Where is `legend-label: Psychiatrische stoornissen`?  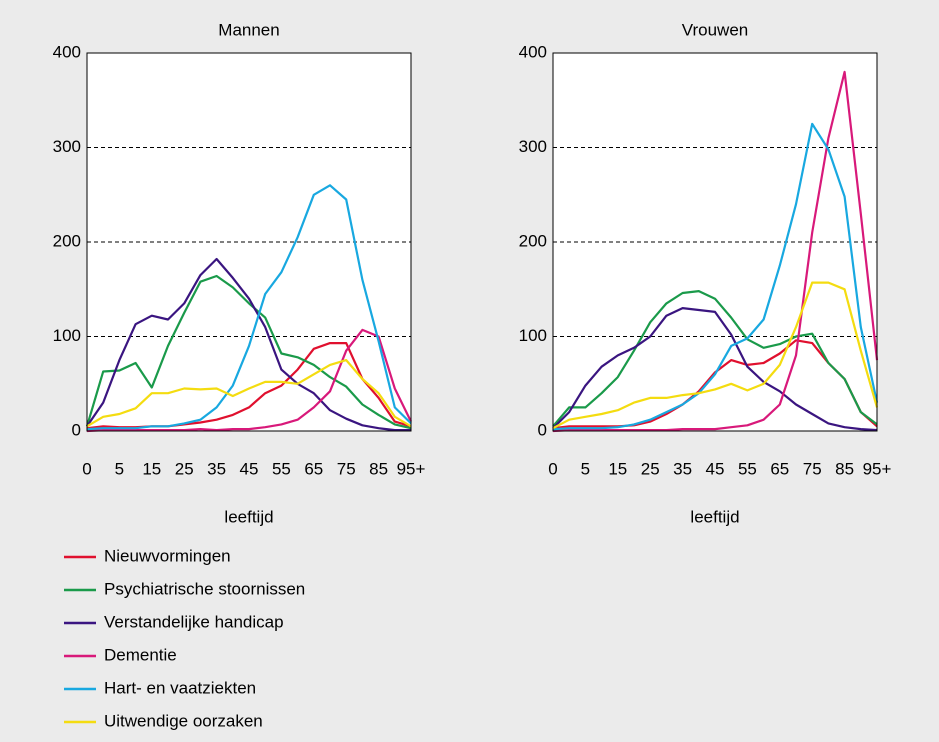
legend-label: Psychiatrische stoornissen is located at coordinates (204, 588).